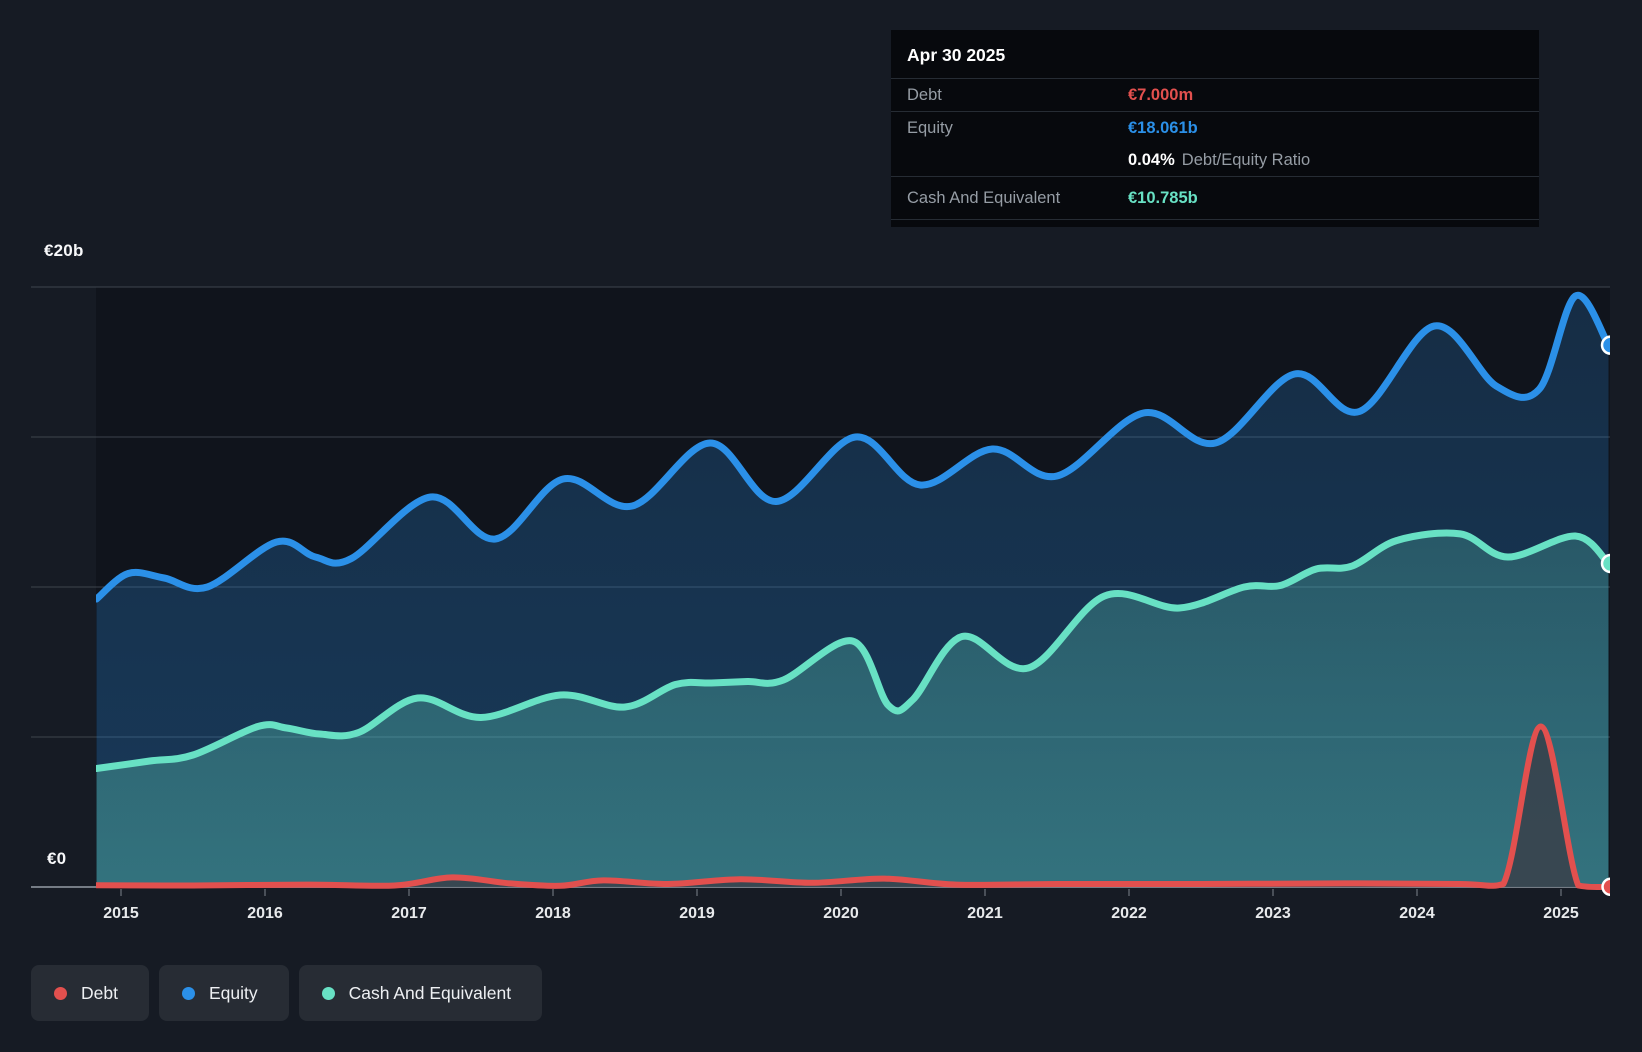  I want to click on x-axis-label-2022: 2022, so click(1129, 913).